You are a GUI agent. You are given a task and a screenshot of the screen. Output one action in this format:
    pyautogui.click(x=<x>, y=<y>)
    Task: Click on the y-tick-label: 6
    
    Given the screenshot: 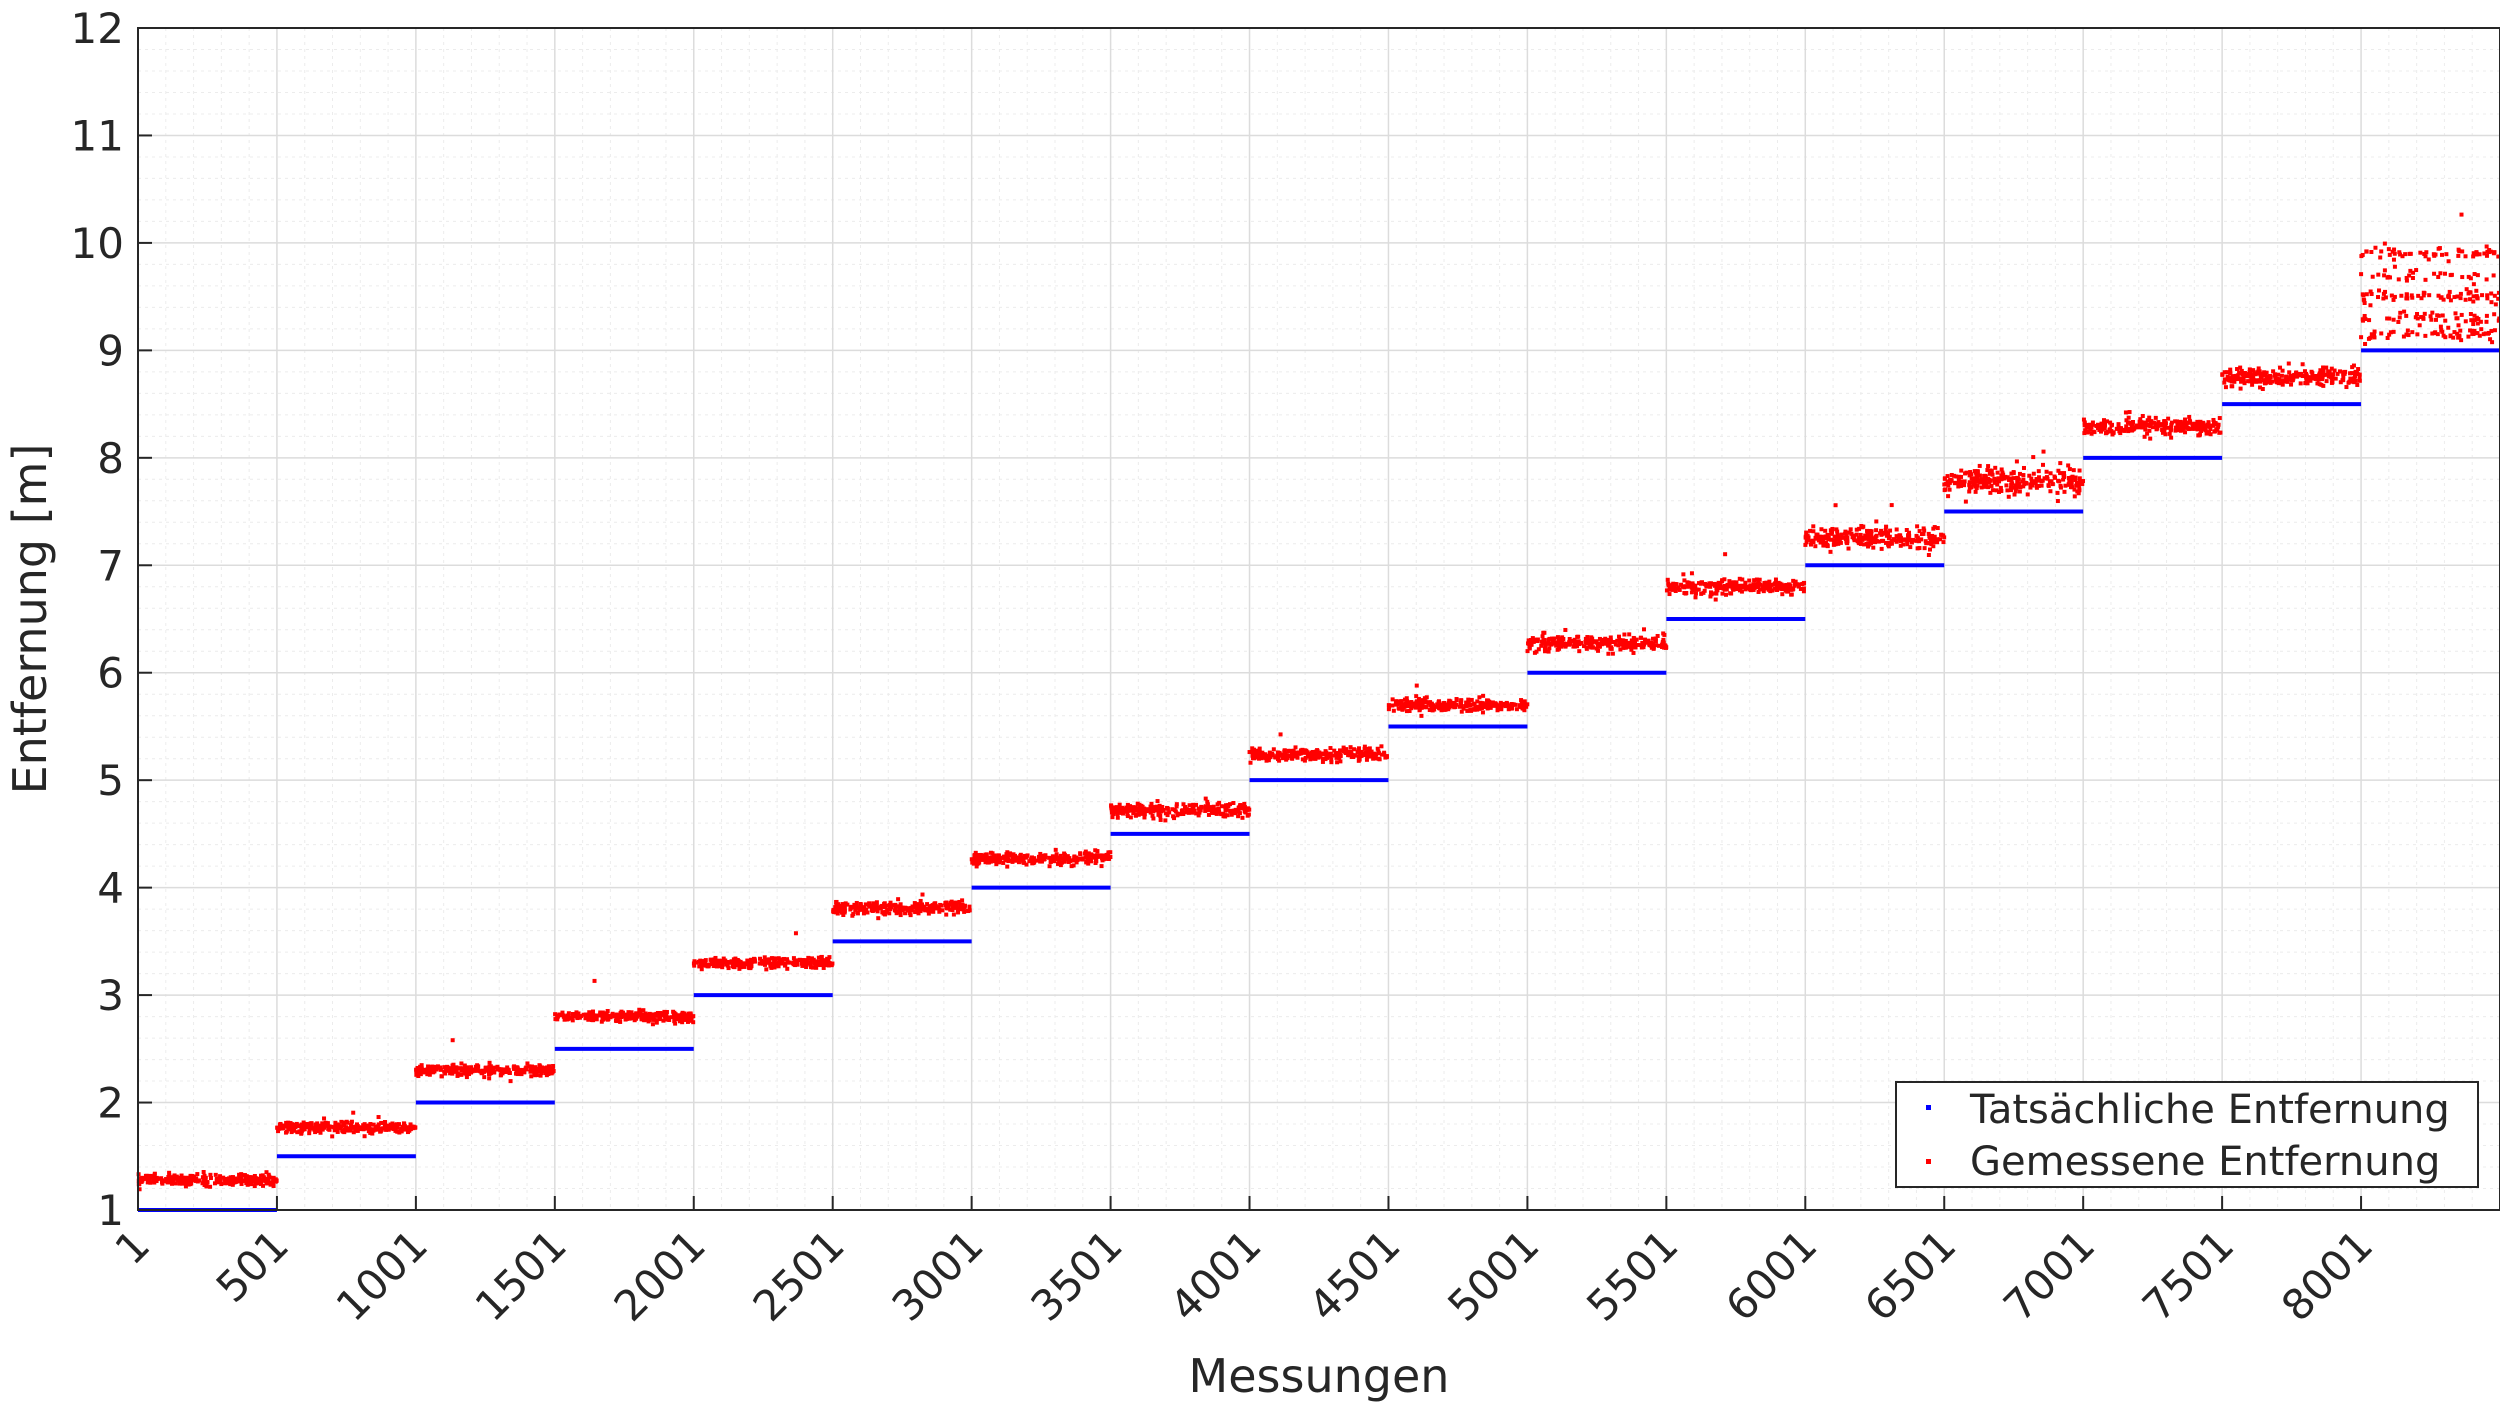 What is the action you would take?
    pyautogui.click(x=110, y=673)
    